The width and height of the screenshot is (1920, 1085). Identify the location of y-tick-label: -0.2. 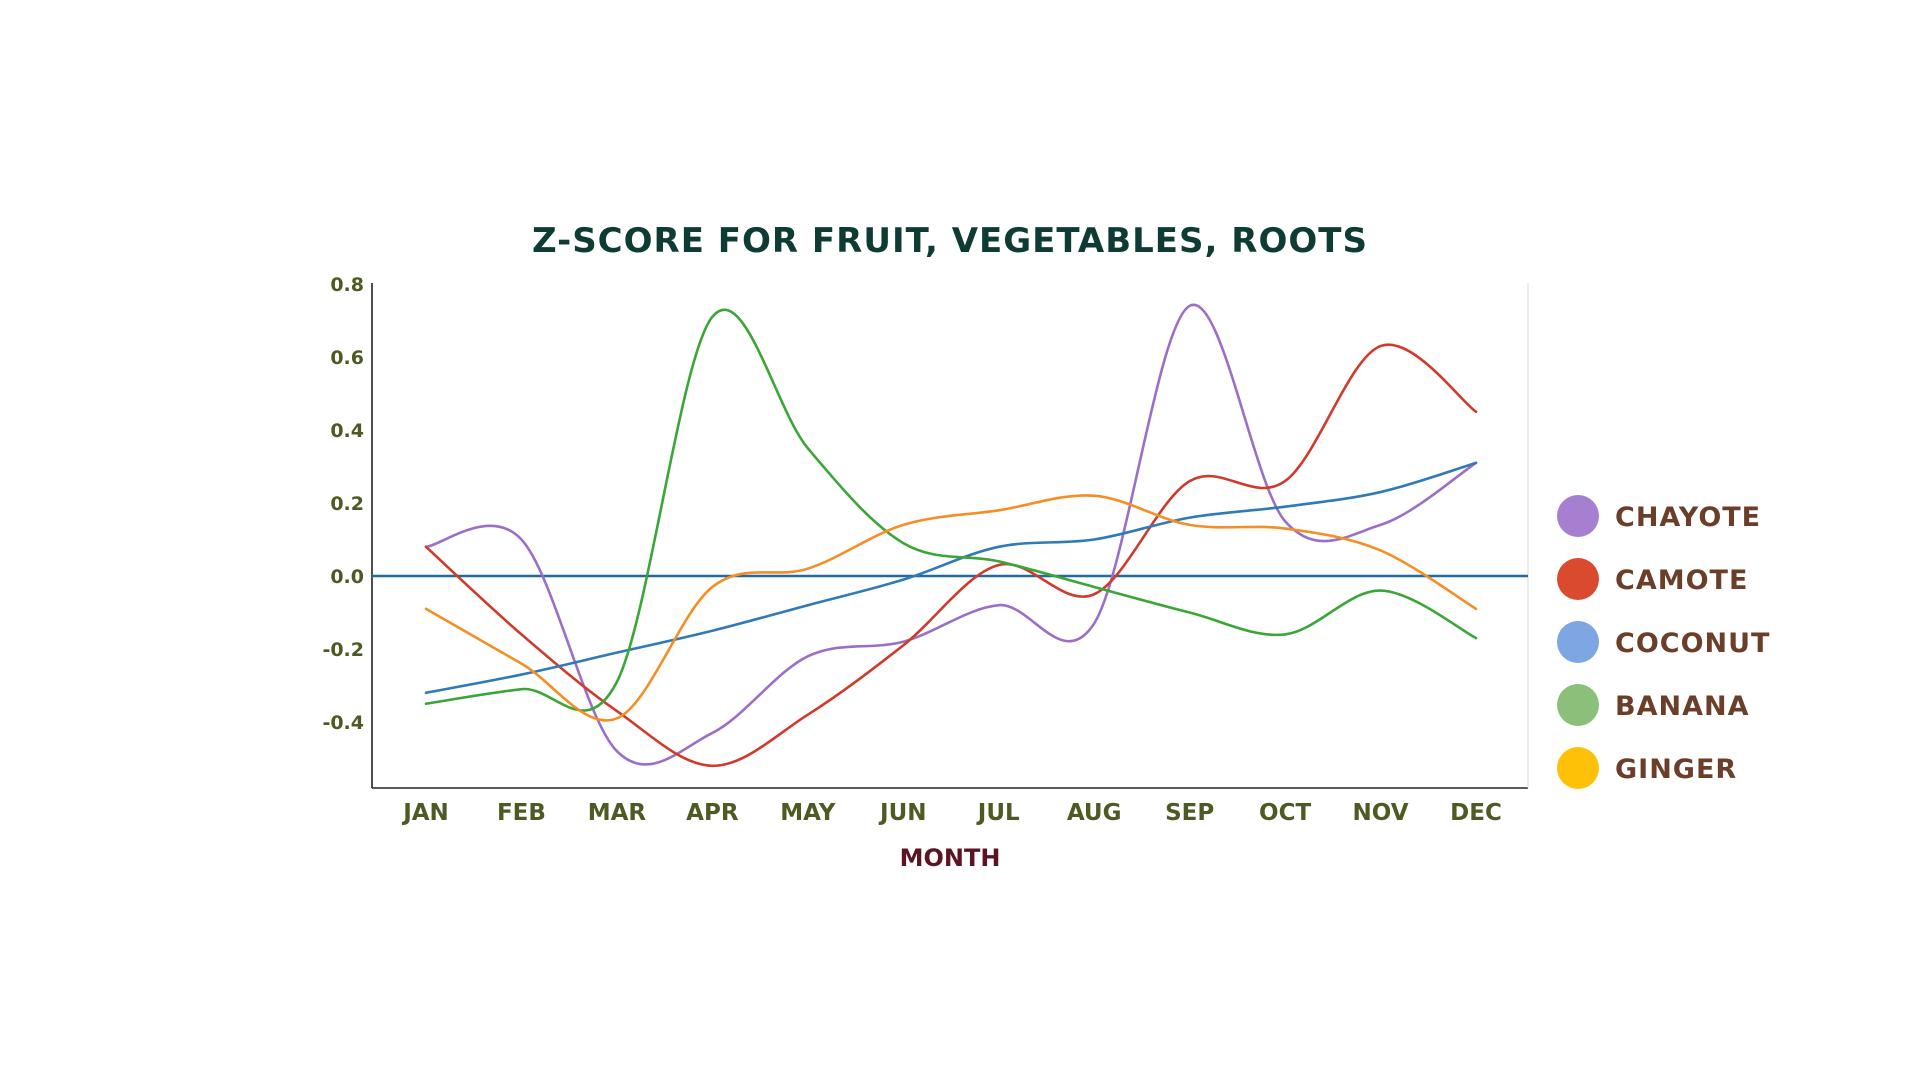
(343, 650).